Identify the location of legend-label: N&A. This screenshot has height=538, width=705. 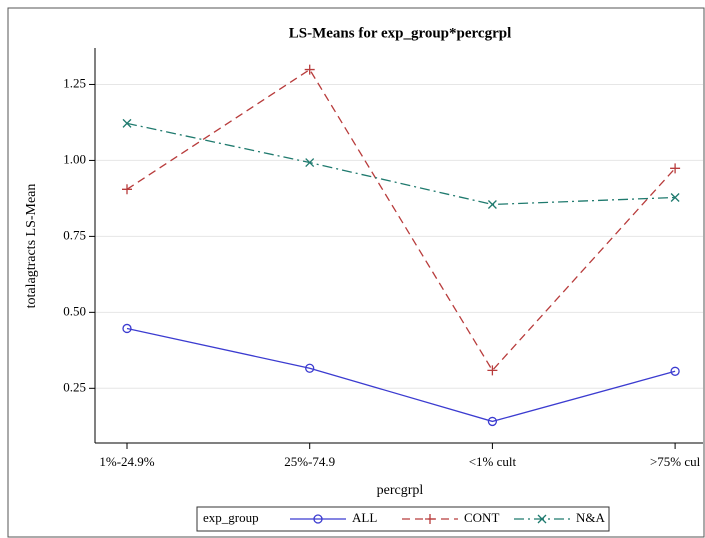
(591, 517).